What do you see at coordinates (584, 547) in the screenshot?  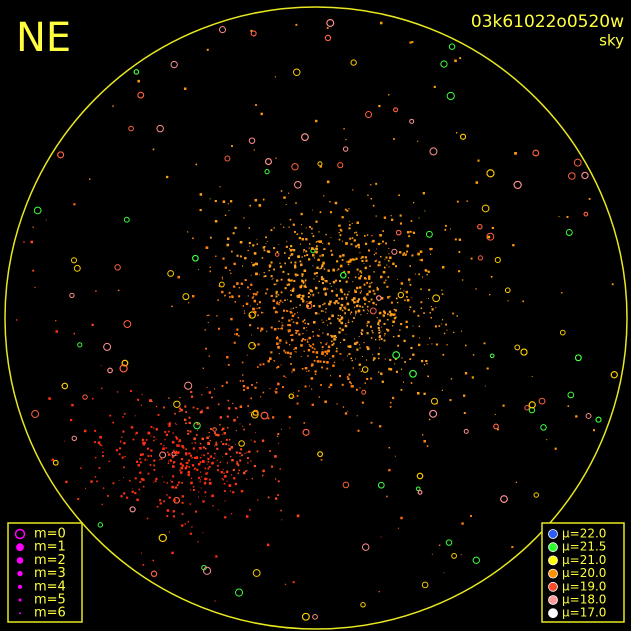 I see `brightness-label: μ=21.5` at bounding box center [584, 547].